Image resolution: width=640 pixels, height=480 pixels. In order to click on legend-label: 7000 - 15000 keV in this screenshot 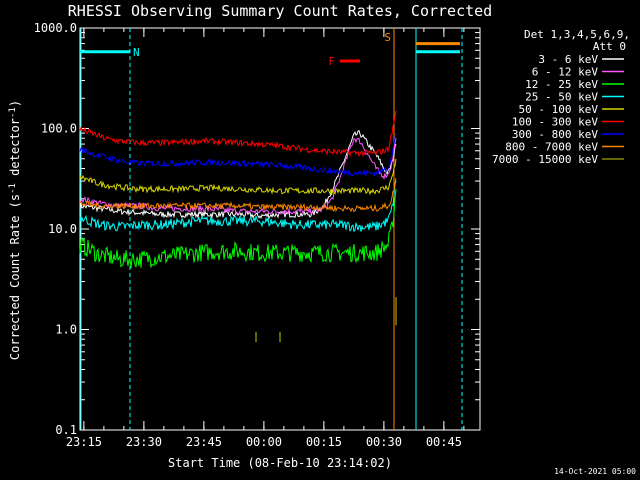, I will do `click(545, 159)`.